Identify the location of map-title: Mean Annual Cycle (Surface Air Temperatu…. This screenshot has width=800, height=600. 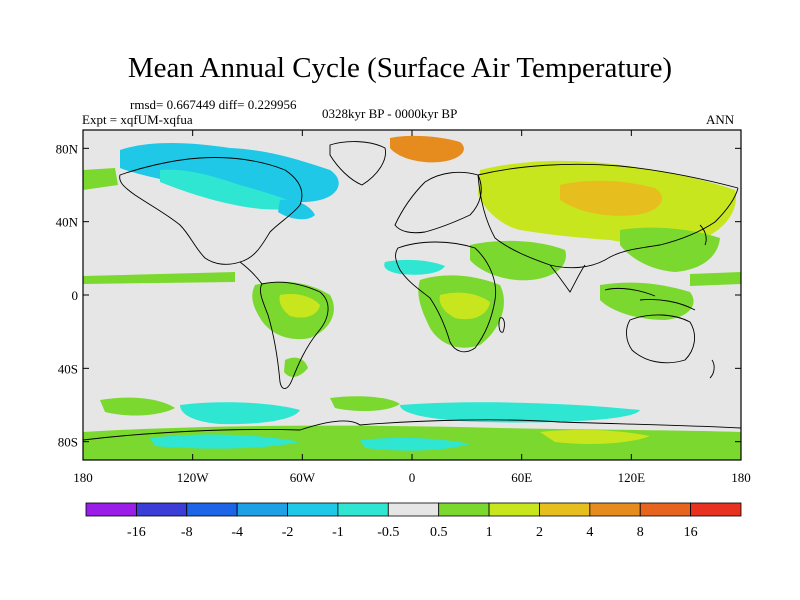
(400, 68).